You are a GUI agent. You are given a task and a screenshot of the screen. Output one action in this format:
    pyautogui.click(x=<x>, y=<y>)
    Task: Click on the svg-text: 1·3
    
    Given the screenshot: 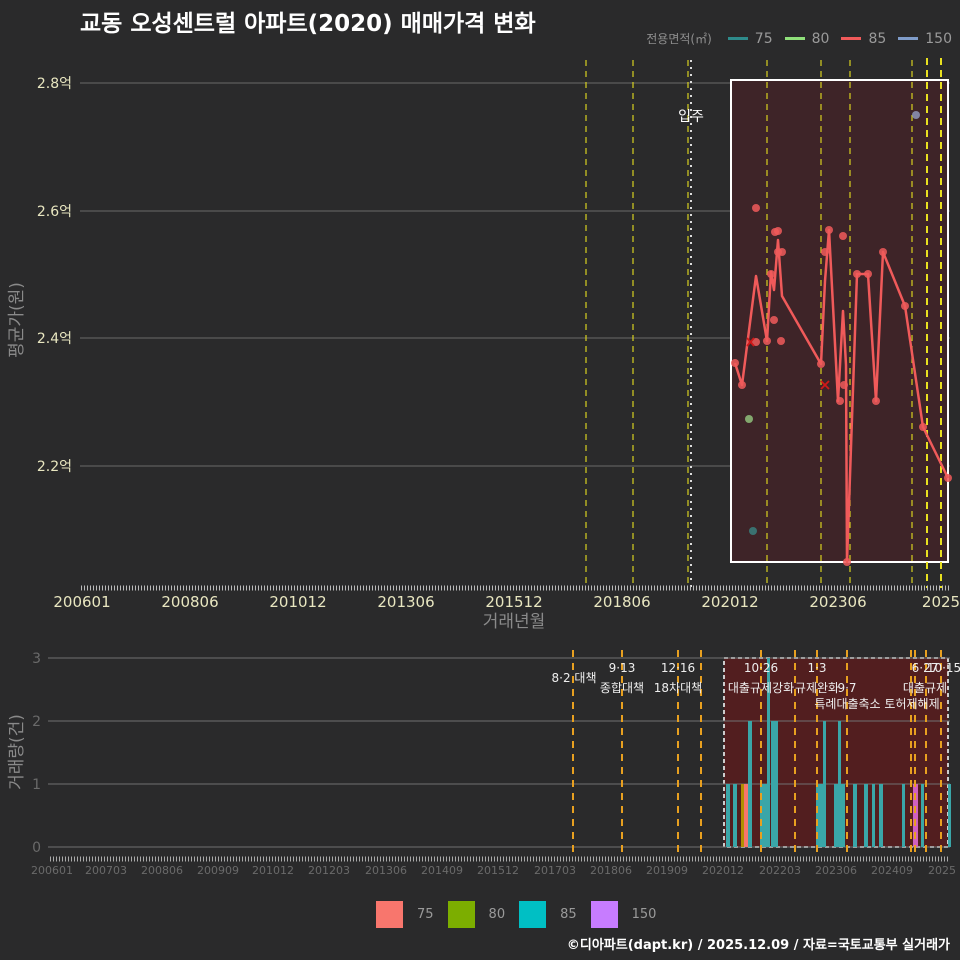 What is the action you would take?
    pyautogui.click(x=816, y=668)
    